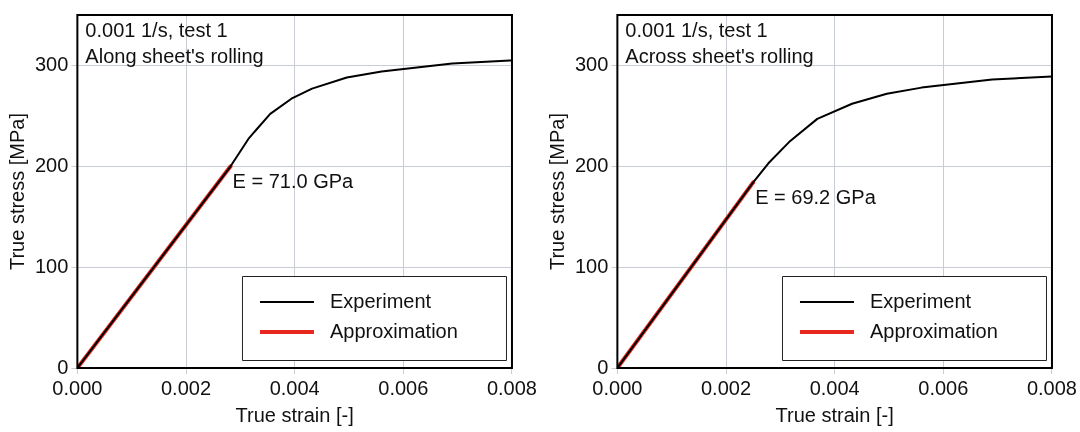 This screenshot has width=1080, height=432. What do you see at coordinates (816, 196) in the screenshot?
I see `annotation: E = 69.2 GPa` at bounding box center [816, 196].